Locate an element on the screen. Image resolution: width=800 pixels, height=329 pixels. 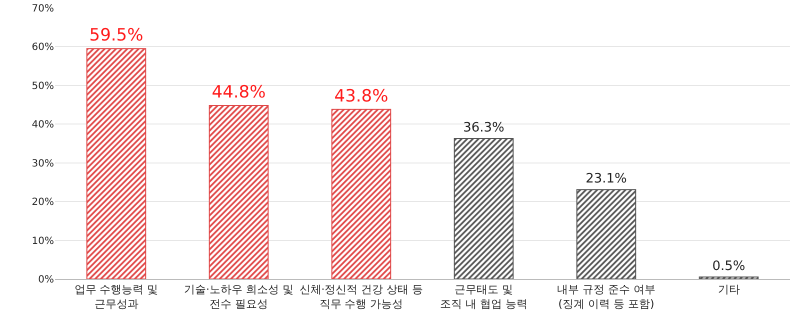
data-label: 43.8% is located at coordinates (361, 96).